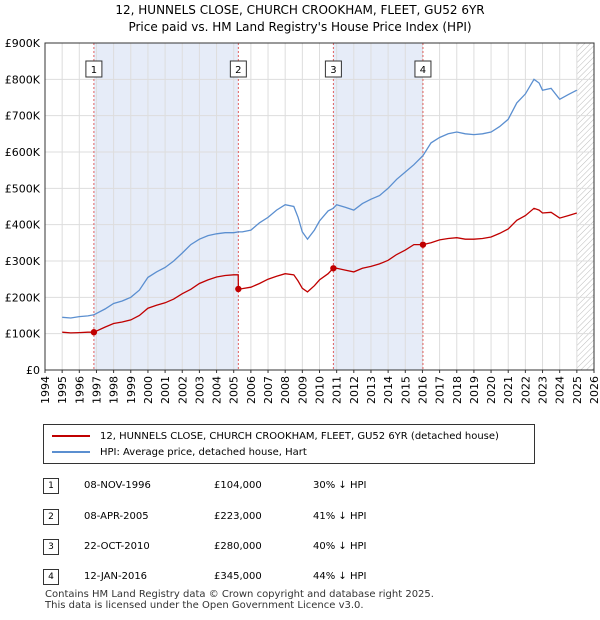  Describe the element at coordinates (440, 390) in the screenshot. I see `x-tick-label: 2017` at that location.